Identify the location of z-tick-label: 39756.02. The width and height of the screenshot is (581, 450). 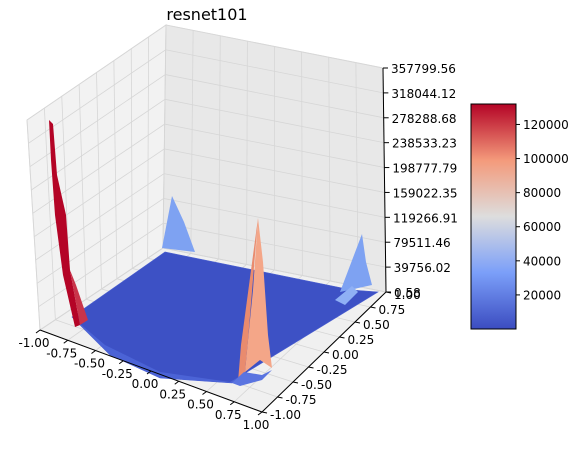
(422, 268).